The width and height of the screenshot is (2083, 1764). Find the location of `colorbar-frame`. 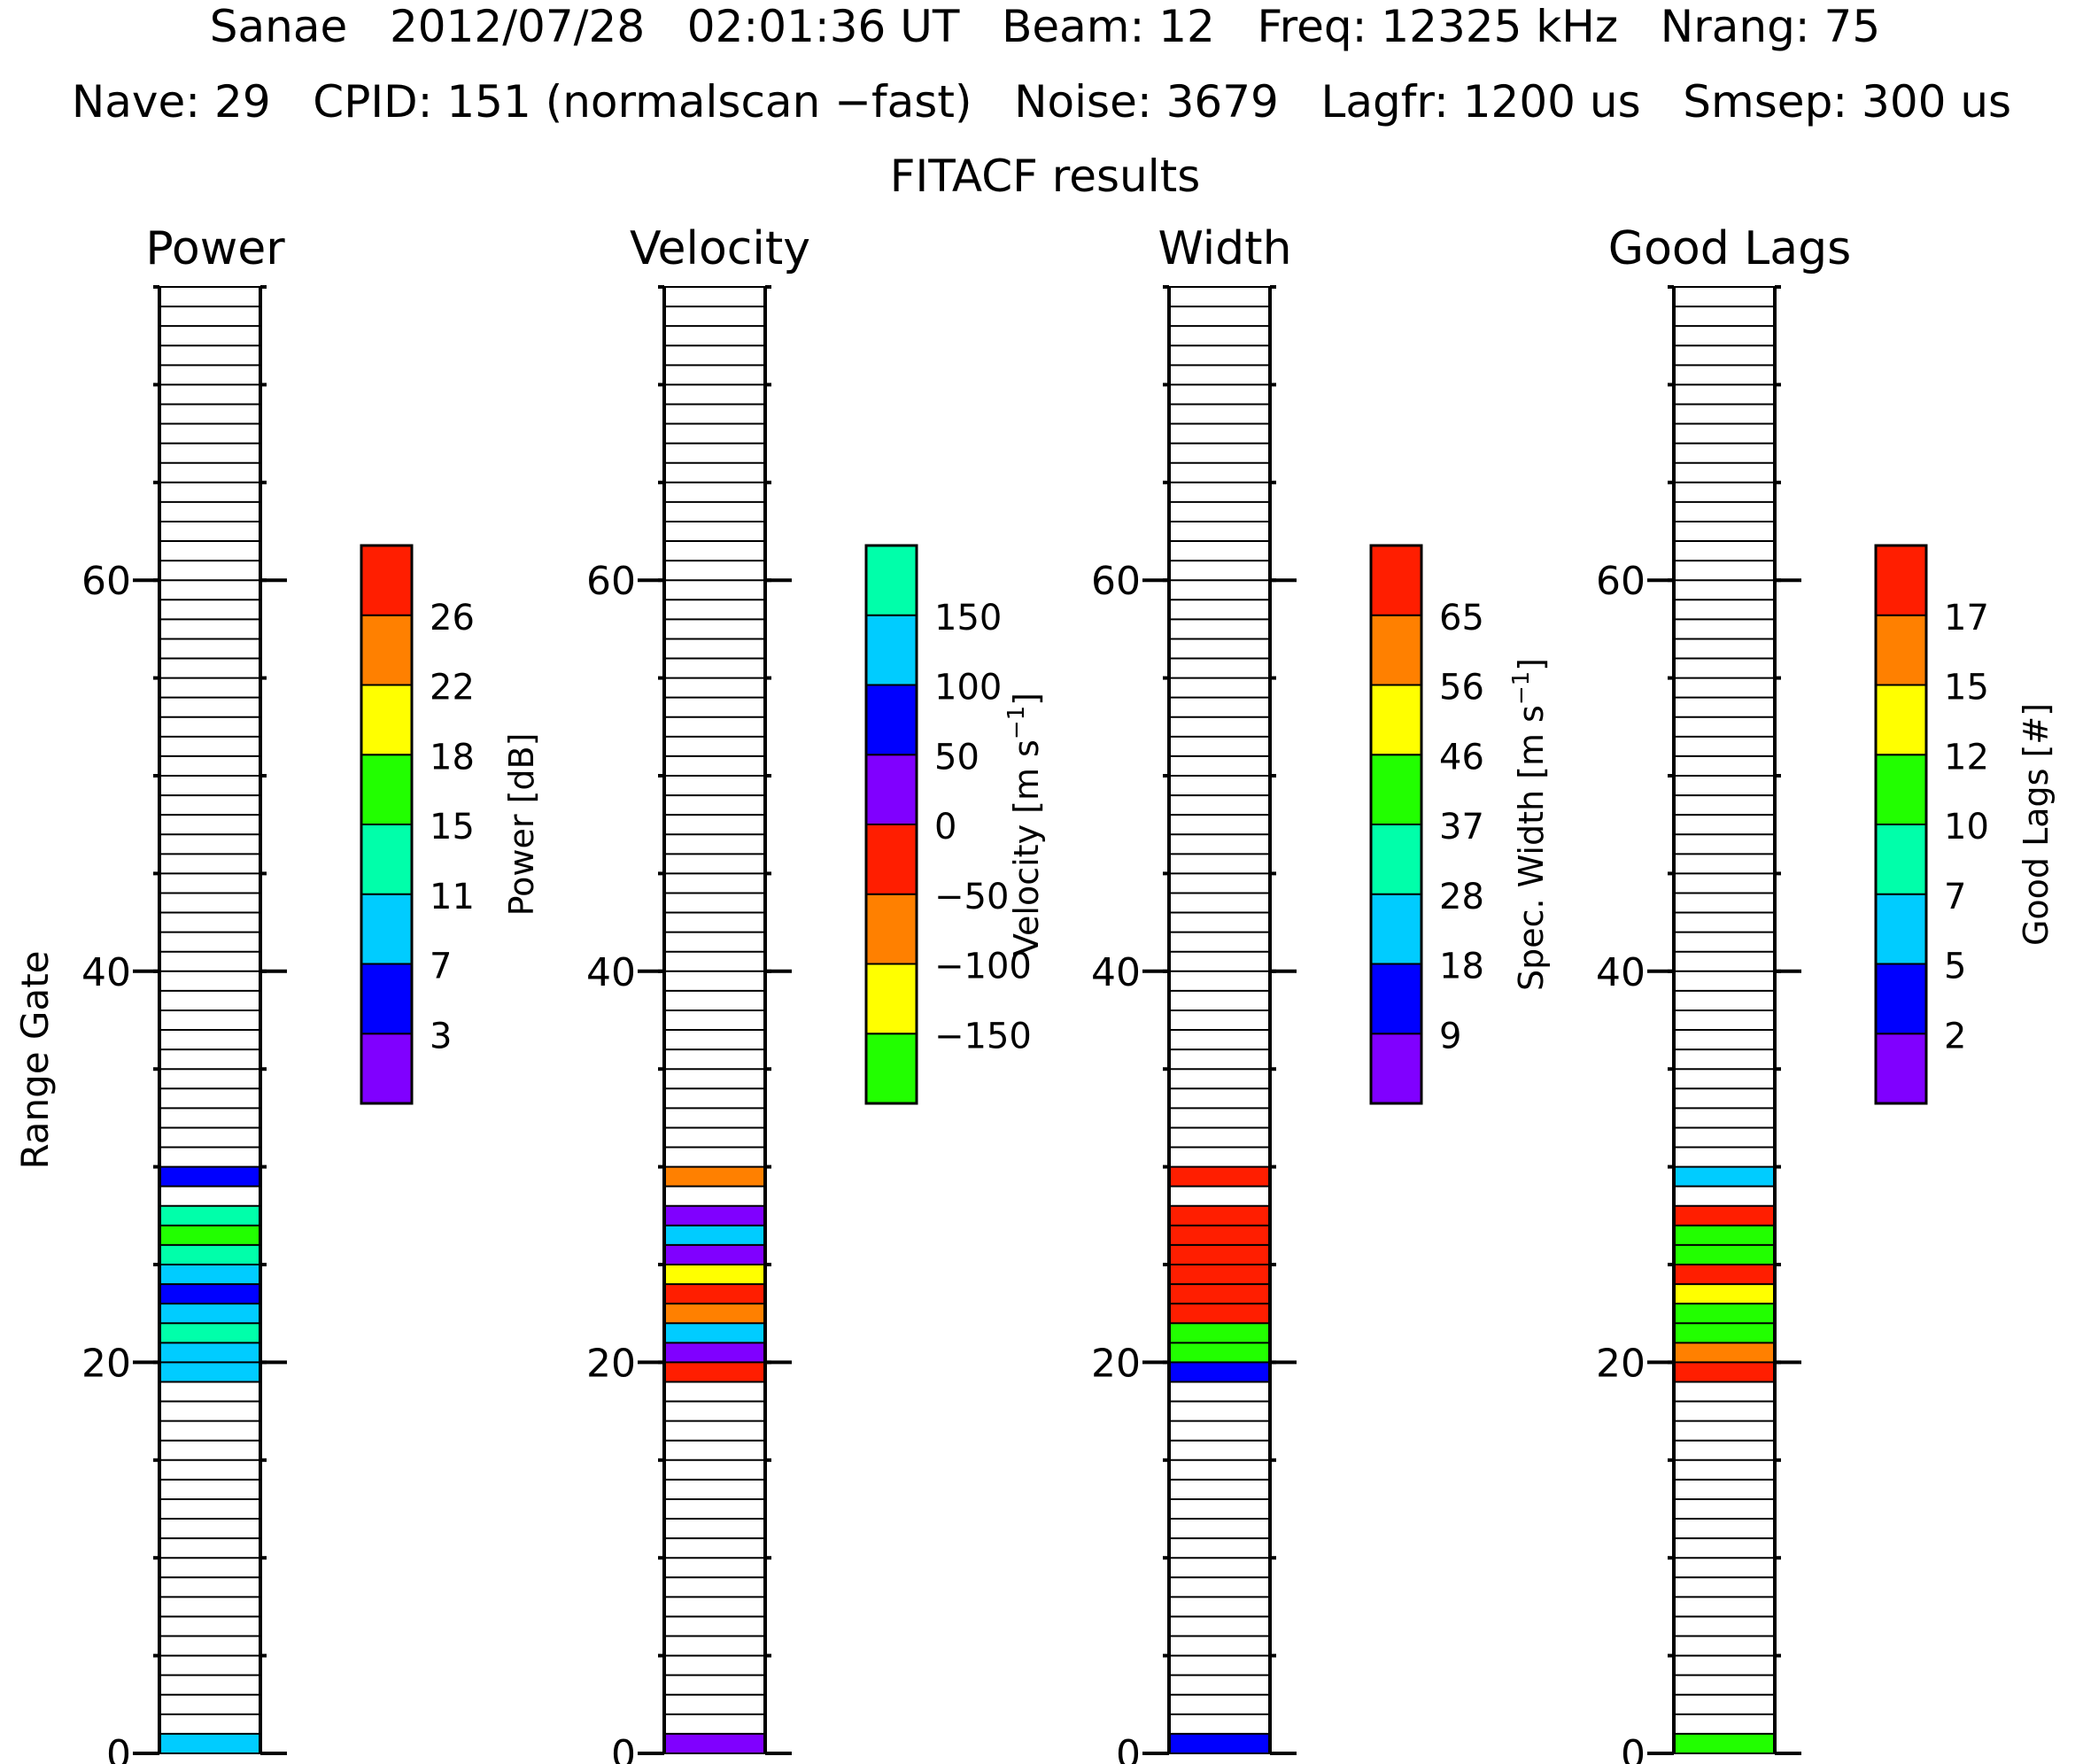

colorbar-frame is located at coordinates (1901, 824).